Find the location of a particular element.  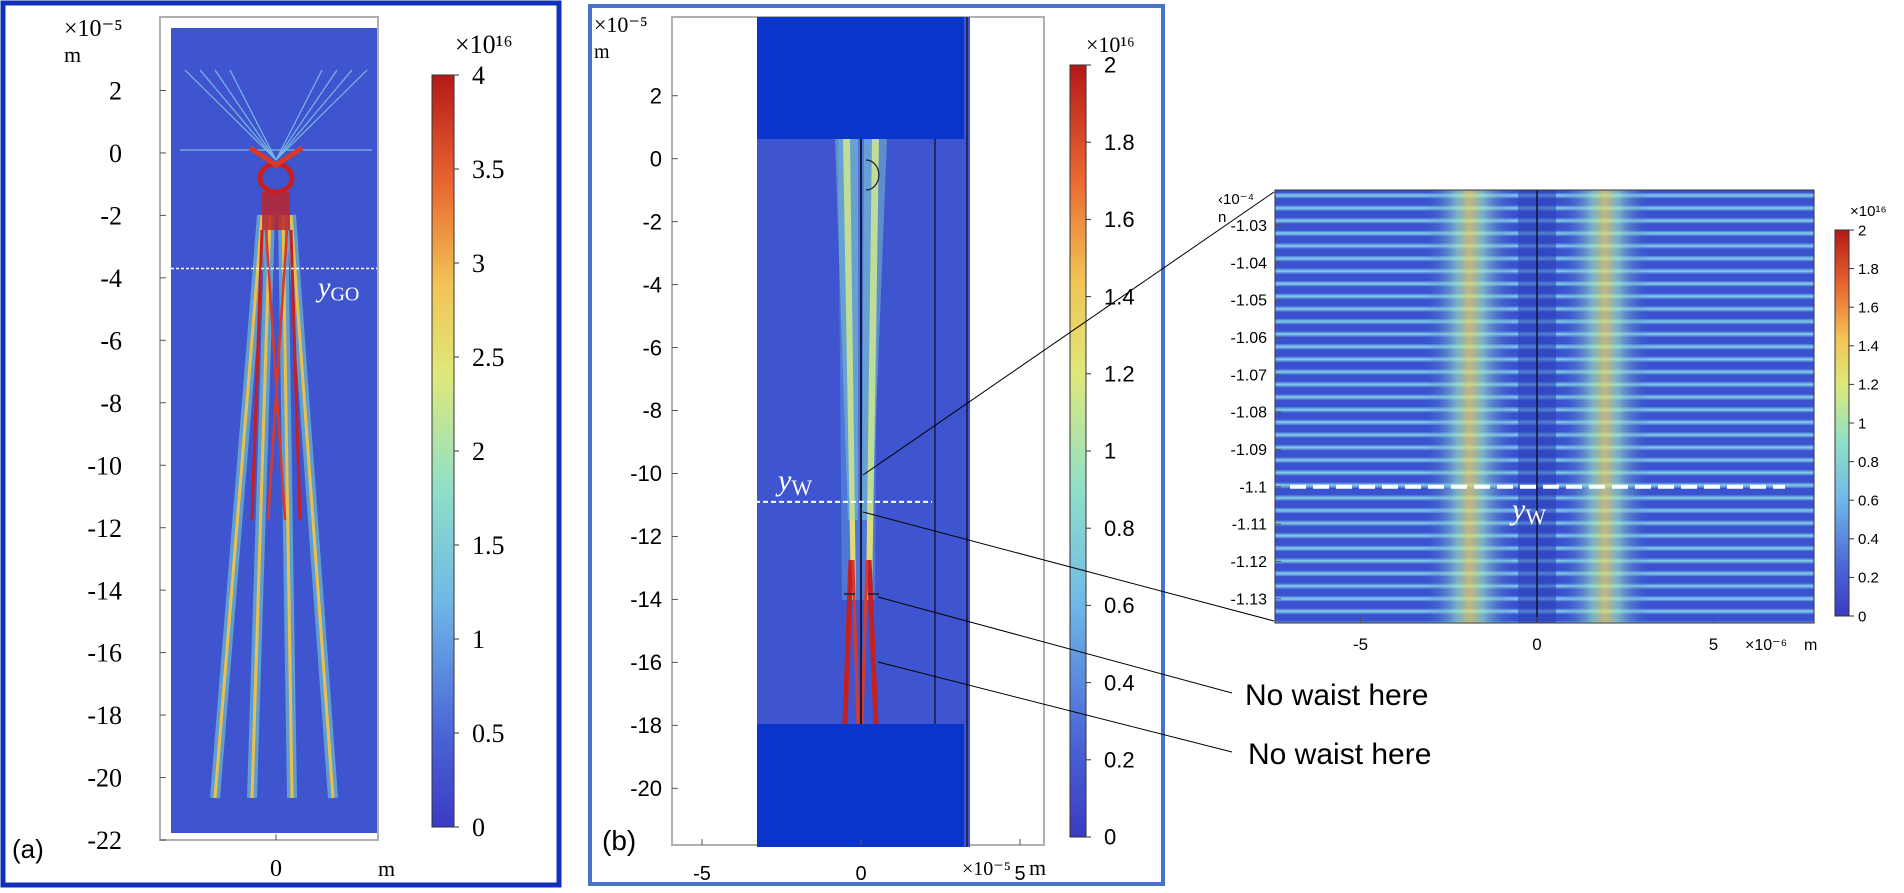

panel-a-heatmap is located at coordinates (274, 430).